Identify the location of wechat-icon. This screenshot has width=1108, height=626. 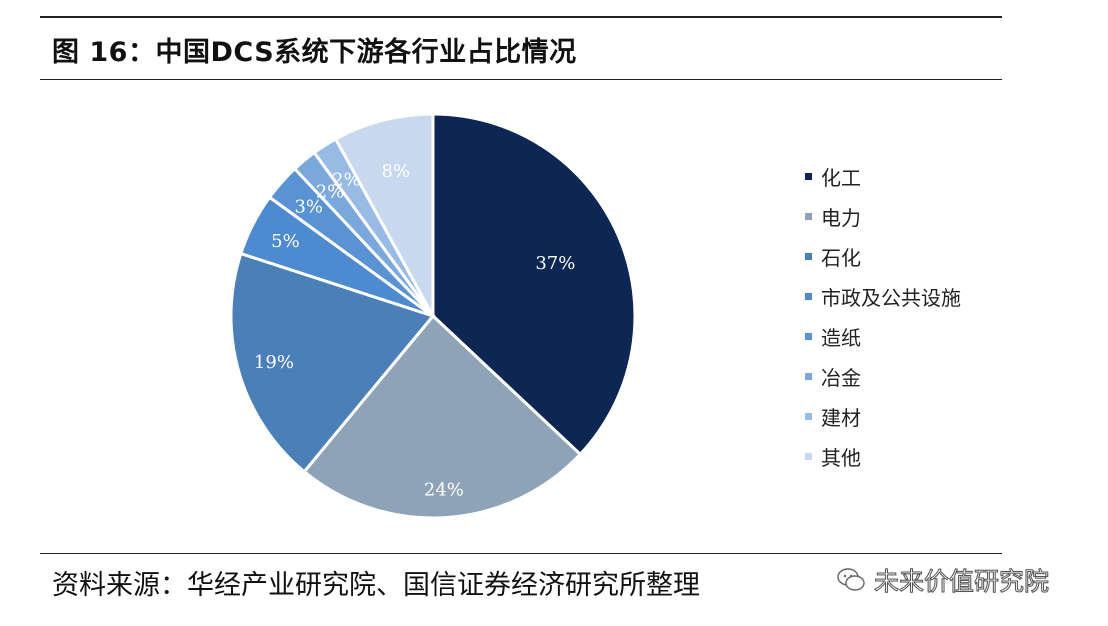
(851, 579).